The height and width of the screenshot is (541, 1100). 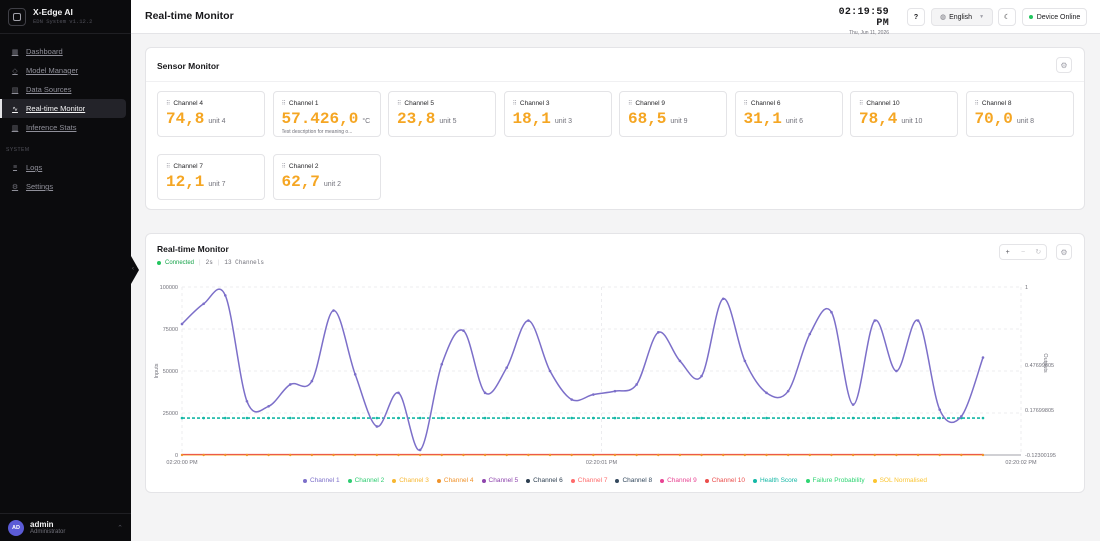 What do you see at coordinates (63, 127) in the screenshot?
I see `sidebar-item-inference-stats: ▥ Inference Stats` at bounding box center [63, 127].